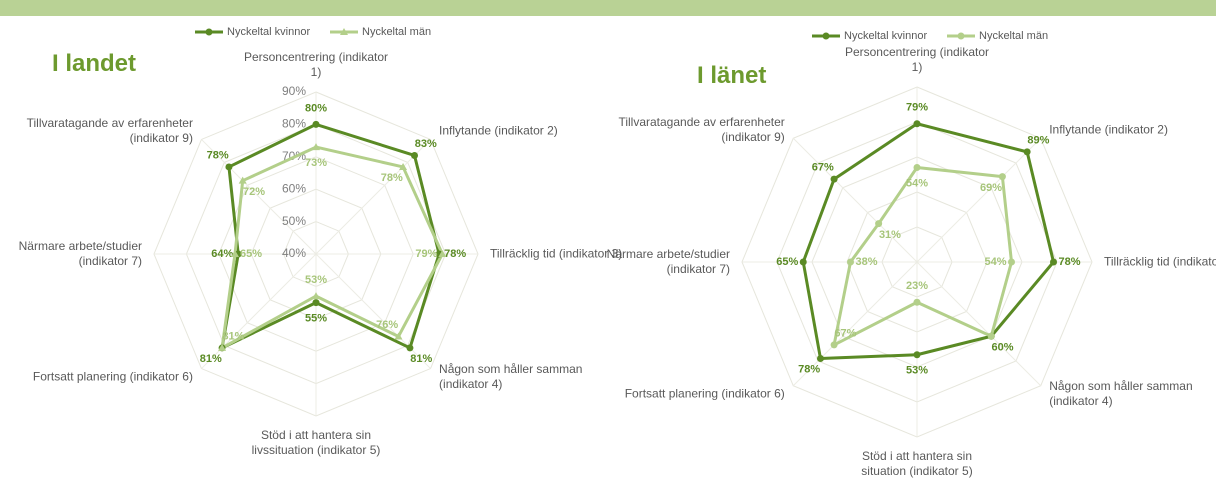  Describe the element at coordinates (222, 254) in the screenshot. I see `value-label: 64%` at that location.